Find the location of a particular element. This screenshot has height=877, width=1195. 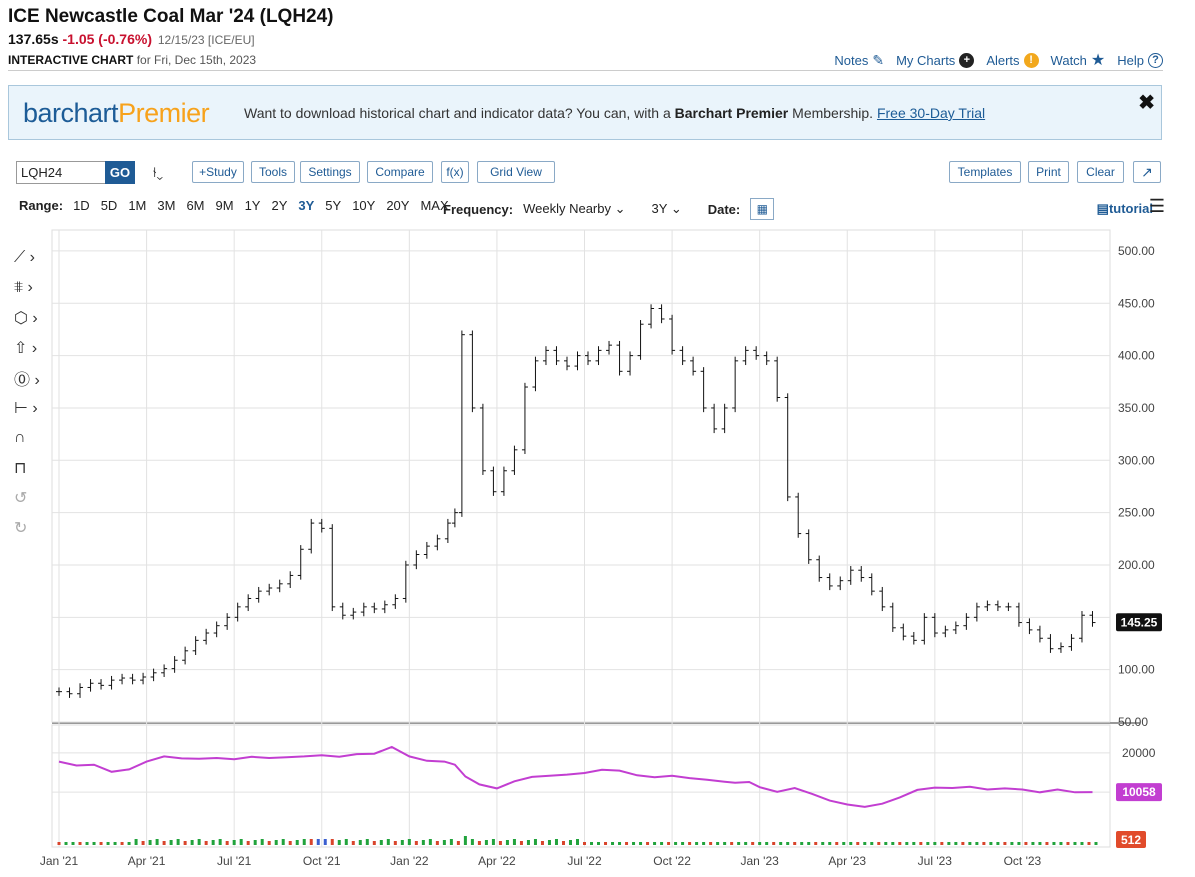

tools-button: Tools is located at coordinates (273, 172).